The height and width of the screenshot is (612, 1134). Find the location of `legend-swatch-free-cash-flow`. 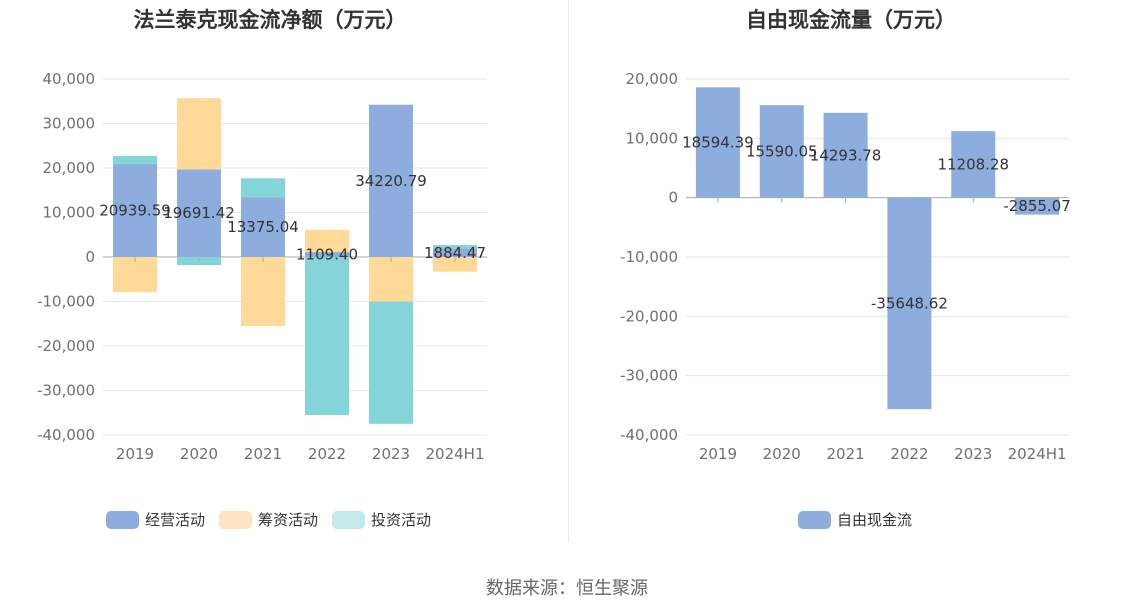

legend-swatch-free-cash-flow is located at coordinates (814, 519).